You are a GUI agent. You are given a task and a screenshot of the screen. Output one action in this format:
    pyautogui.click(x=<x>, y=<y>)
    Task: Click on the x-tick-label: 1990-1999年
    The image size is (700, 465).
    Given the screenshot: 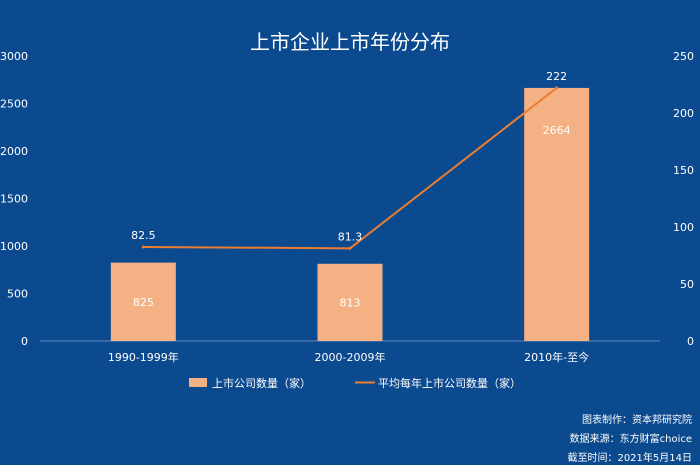 What is the action you would take?
    pyautogui.click(x=143, y=357)
    